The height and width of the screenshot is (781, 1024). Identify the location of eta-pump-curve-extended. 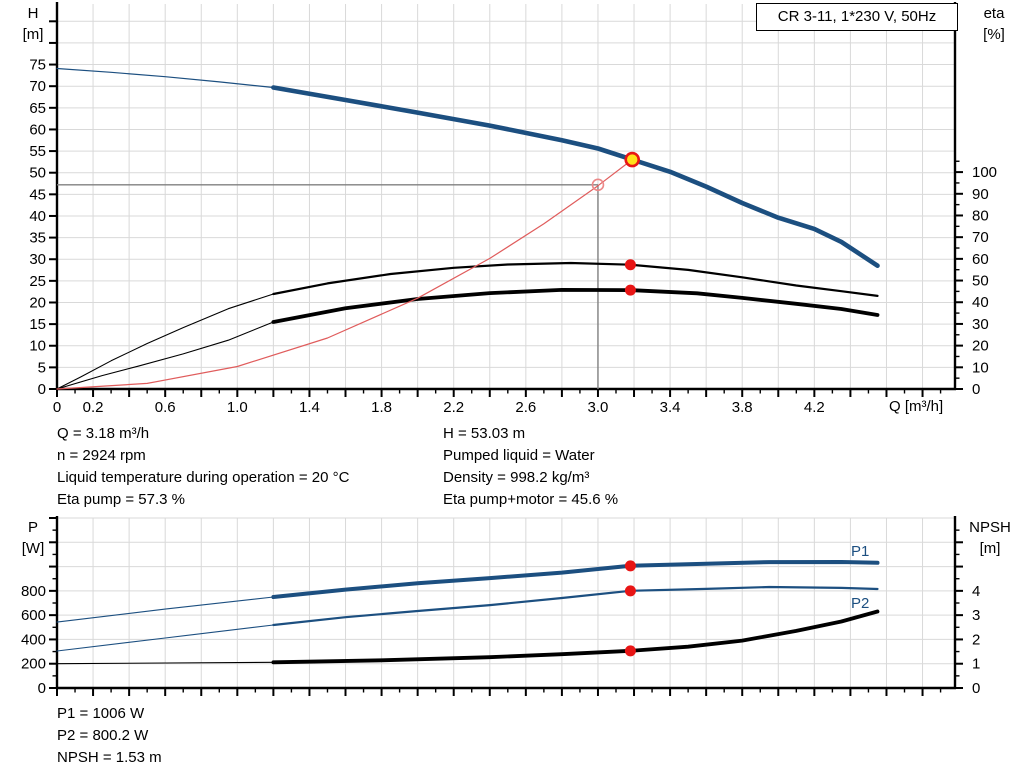
(165, 341).